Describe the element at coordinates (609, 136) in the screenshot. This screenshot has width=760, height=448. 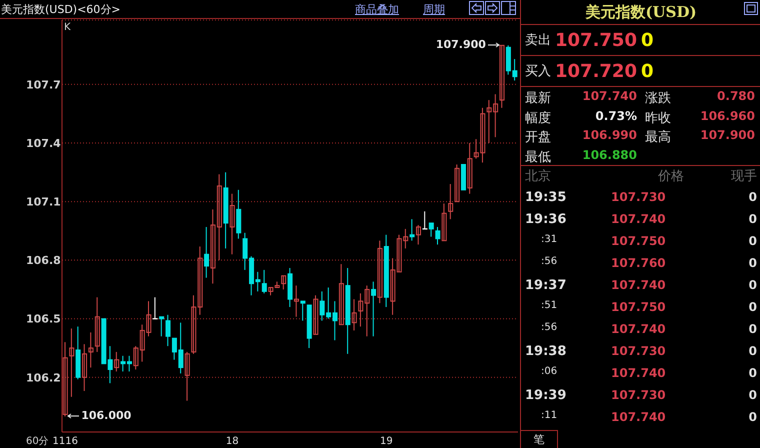
I see `text: 106.990` at that location.